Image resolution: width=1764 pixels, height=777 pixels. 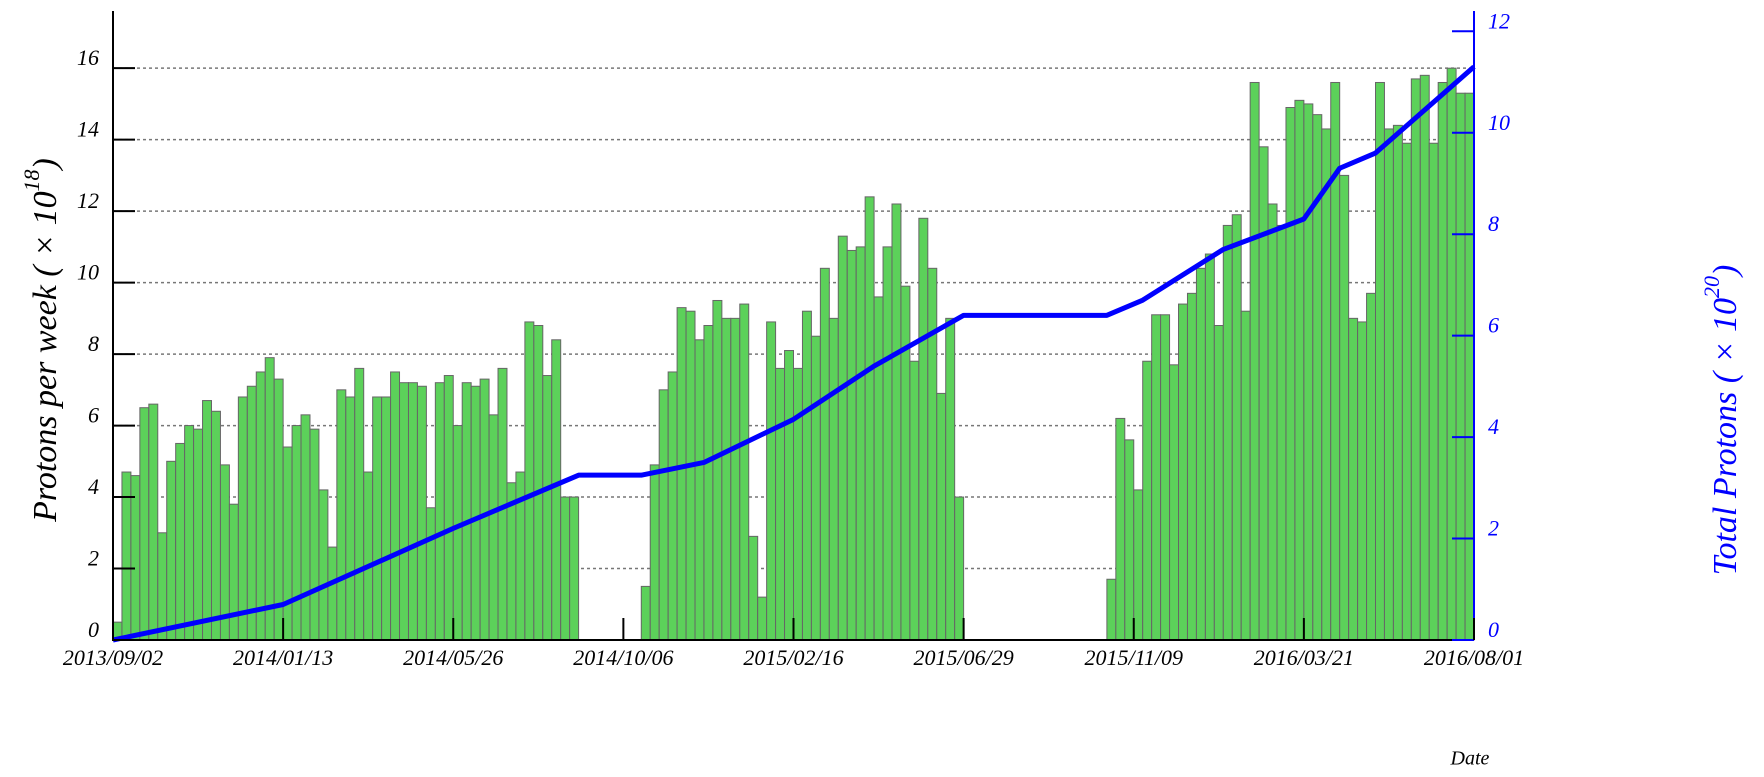 I want to click on y-axis-label: Protons per week ( × 1018), so click(x=41, y=340).